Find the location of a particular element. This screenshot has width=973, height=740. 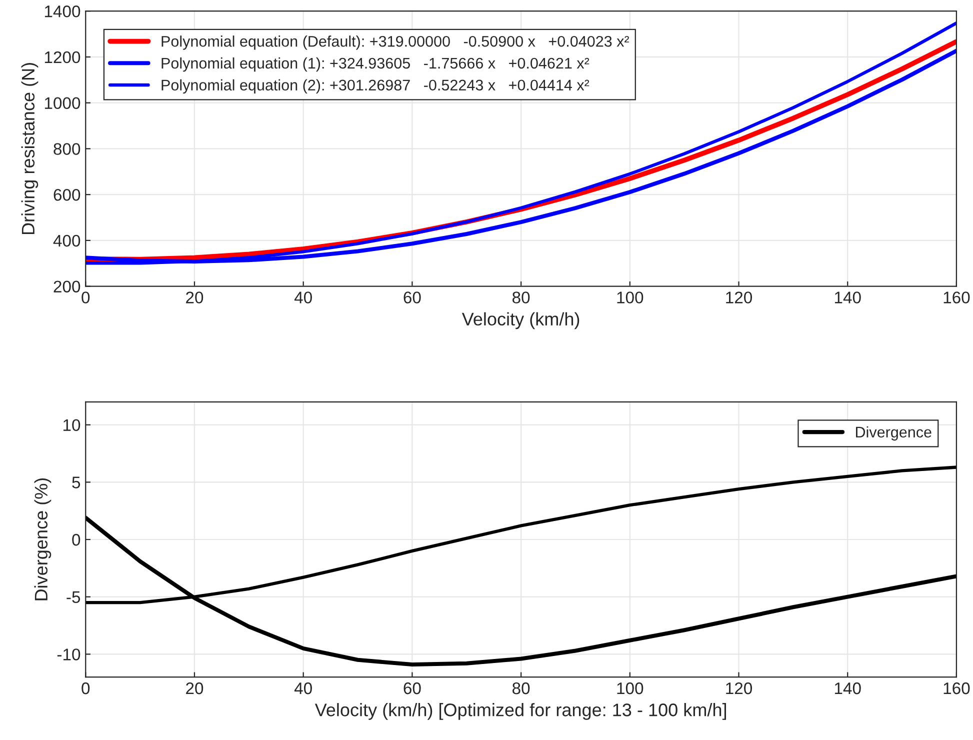

y-tick-label: 1200 is located at coordinates (62, 57).